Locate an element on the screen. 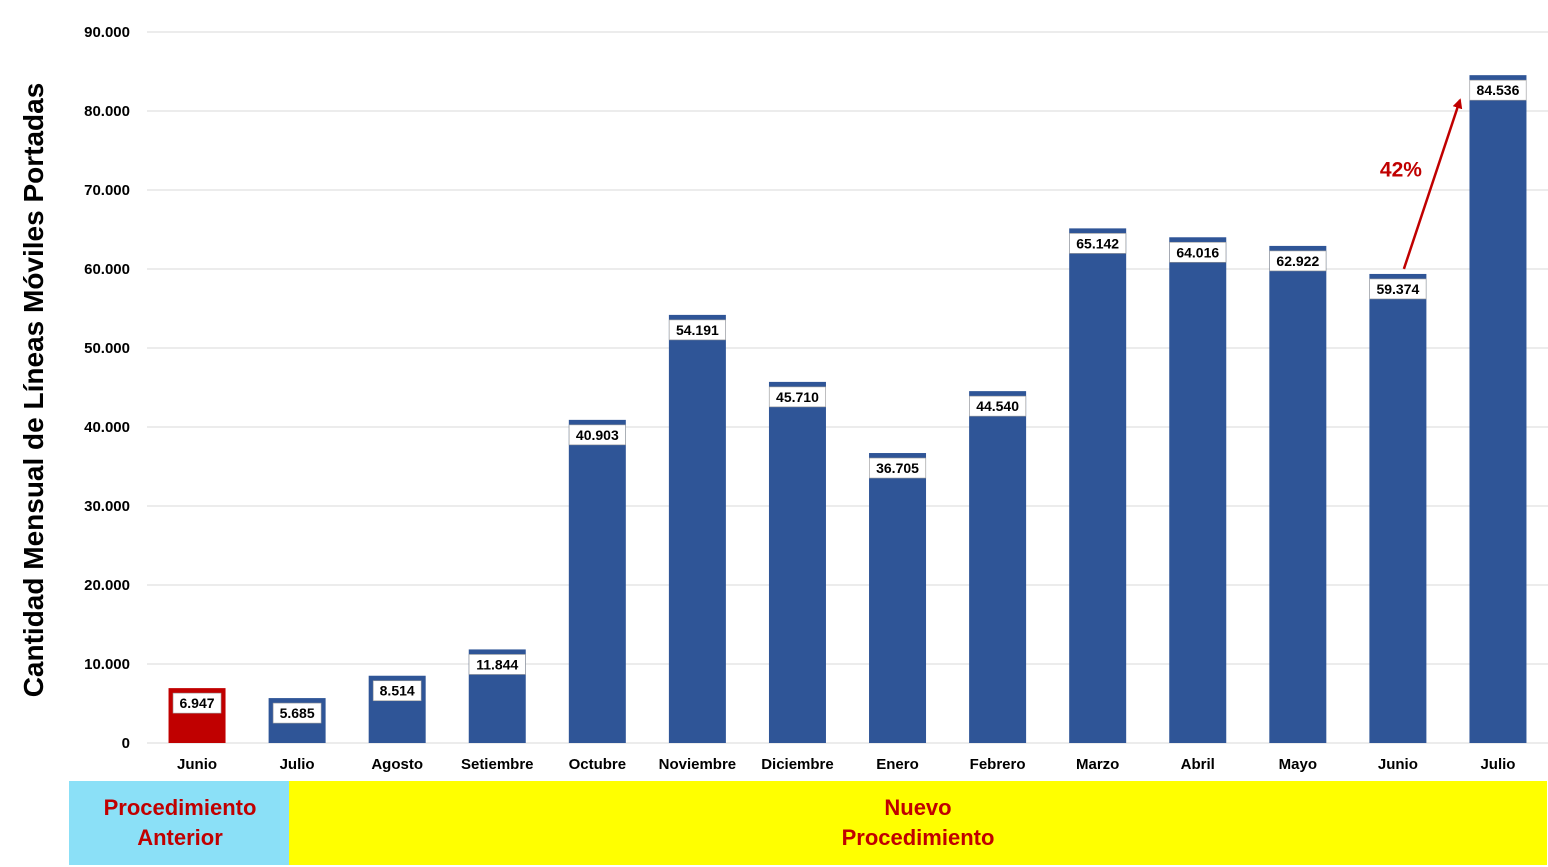 This screenshot has height=867, width=1548. y-tick-label: 70.000 is located at coordinates (107, 190).